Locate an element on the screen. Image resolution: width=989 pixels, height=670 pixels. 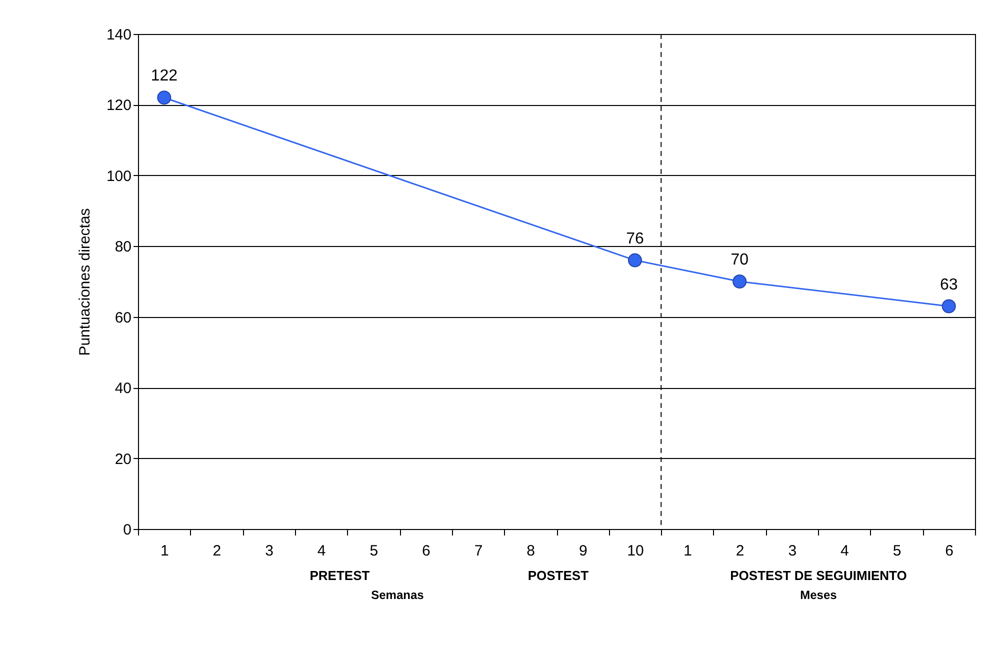
data-label: 70 is located at coordinates (739, 260).